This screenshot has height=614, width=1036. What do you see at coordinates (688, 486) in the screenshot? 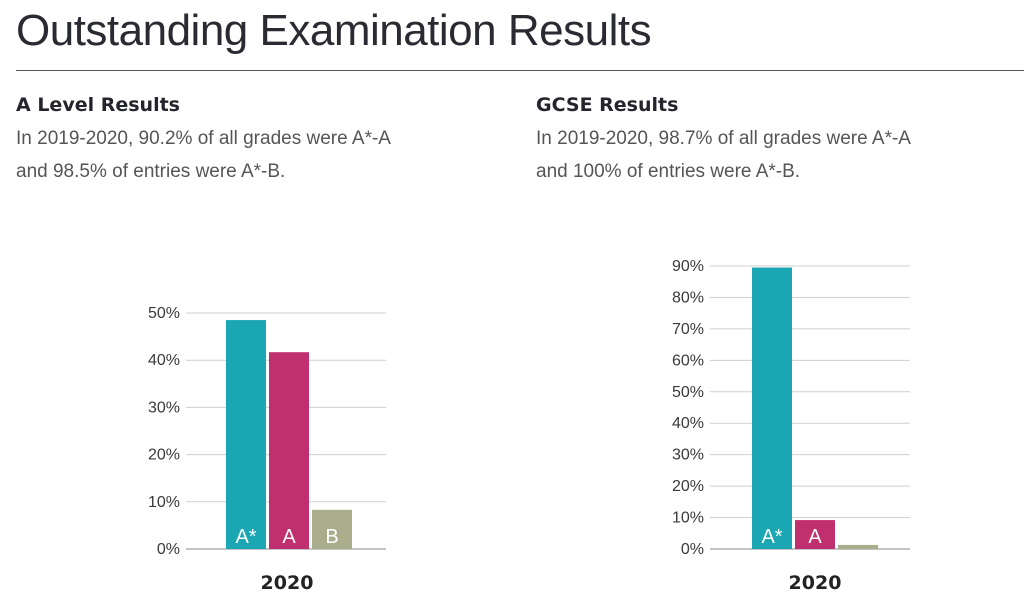
I see `gcse-y-tick-label: 20%` at bounding box center [688, 486].